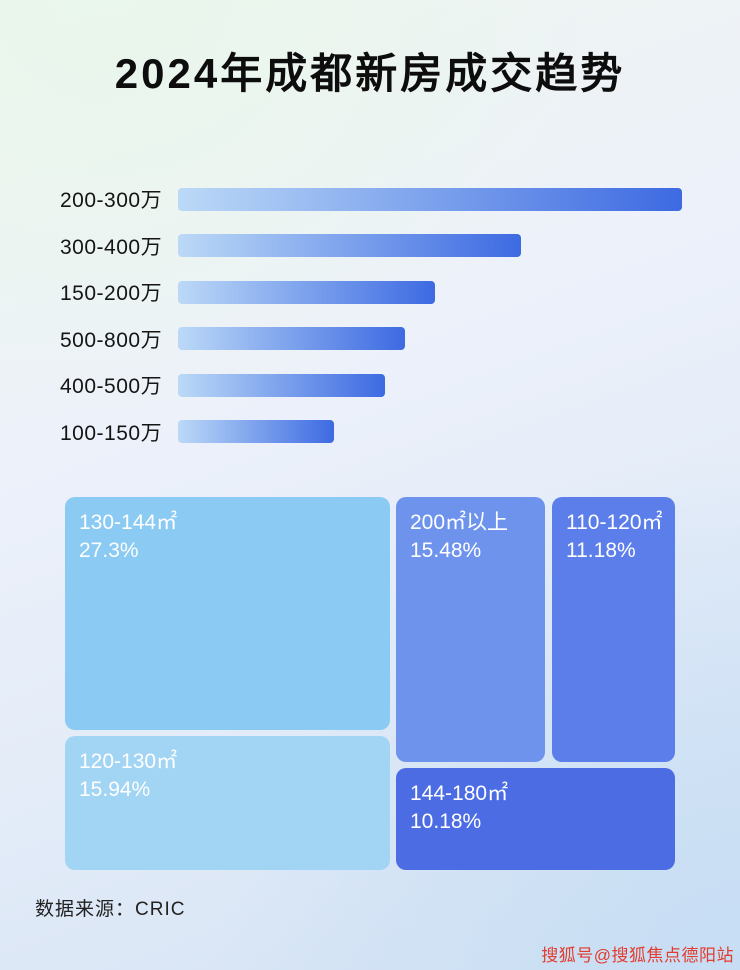  Describe the element at coordinates (613, 629) in the screenshot. I see `treemap-block: 110-120㎡ 11.18%` at that location.